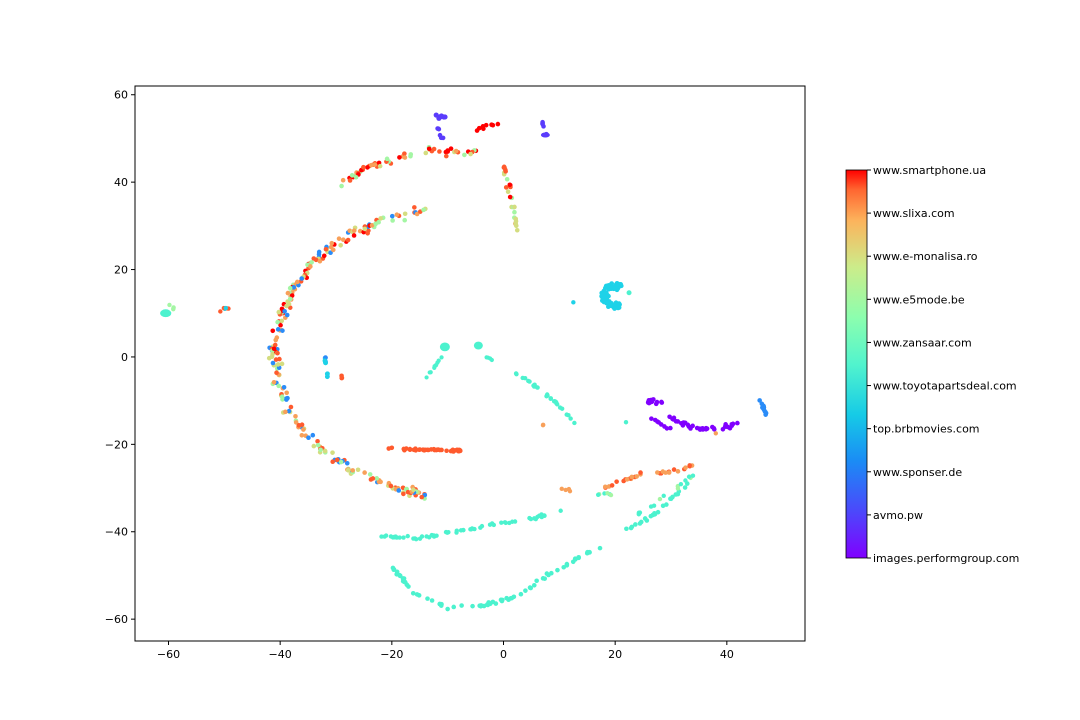 This screenshot has width=1080, height=720. Describe the element at coordinates (478, 345) in the screenshot. I see `data-point-cluster` at that location.